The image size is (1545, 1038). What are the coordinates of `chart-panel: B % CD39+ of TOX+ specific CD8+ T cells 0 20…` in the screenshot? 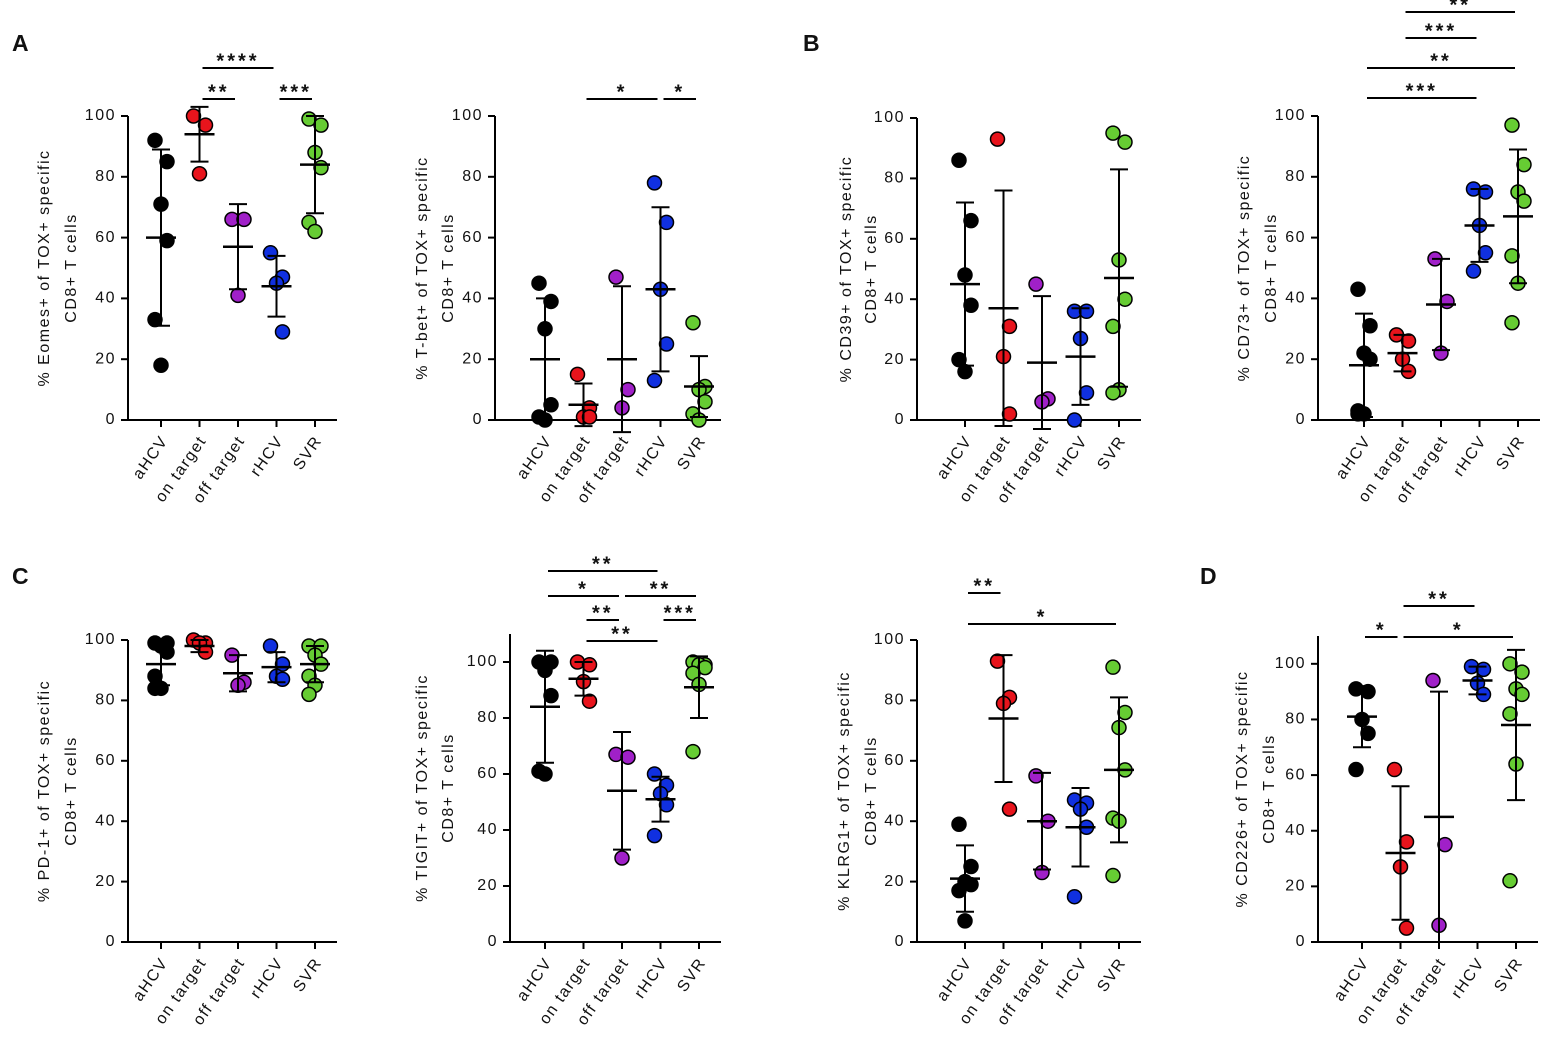 It's located at (972, 268).